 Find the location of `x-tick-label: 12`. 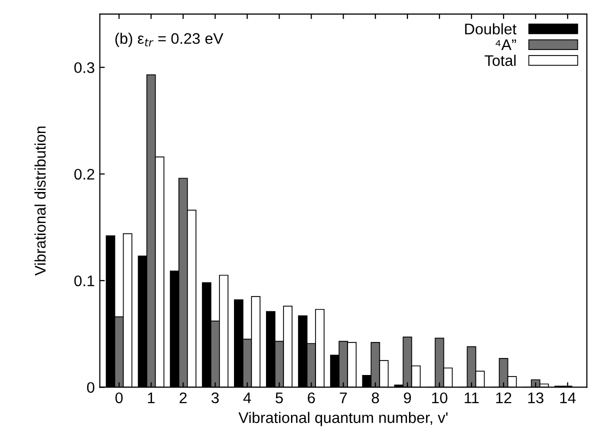

x-tick-label: 12 is located at coordinates (504, 398).